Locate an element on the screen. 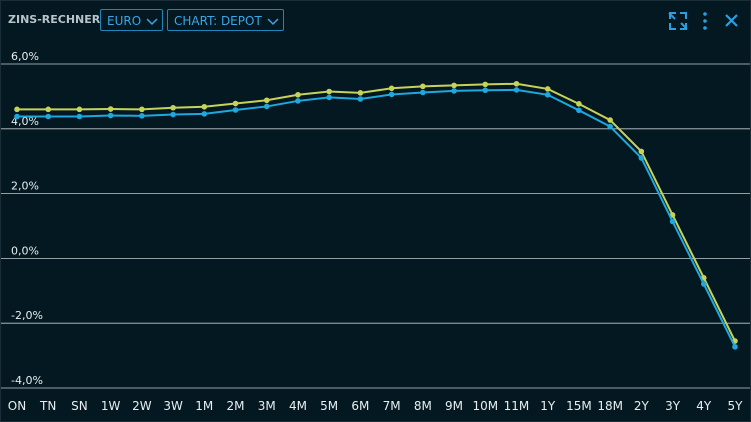 The height and width of the screenshot is (422, 751). y-tick-label: -4,0% is located at coordinates (27, 380).